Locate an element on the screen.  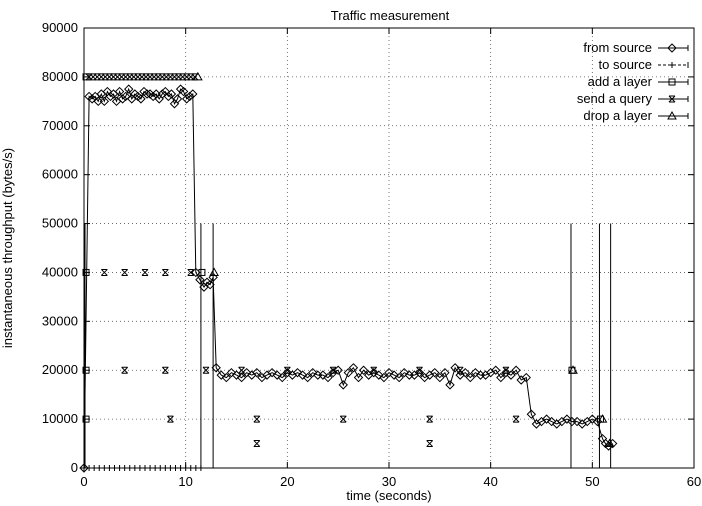
x-tick-label: 0 is located at coordinates (83, 481).